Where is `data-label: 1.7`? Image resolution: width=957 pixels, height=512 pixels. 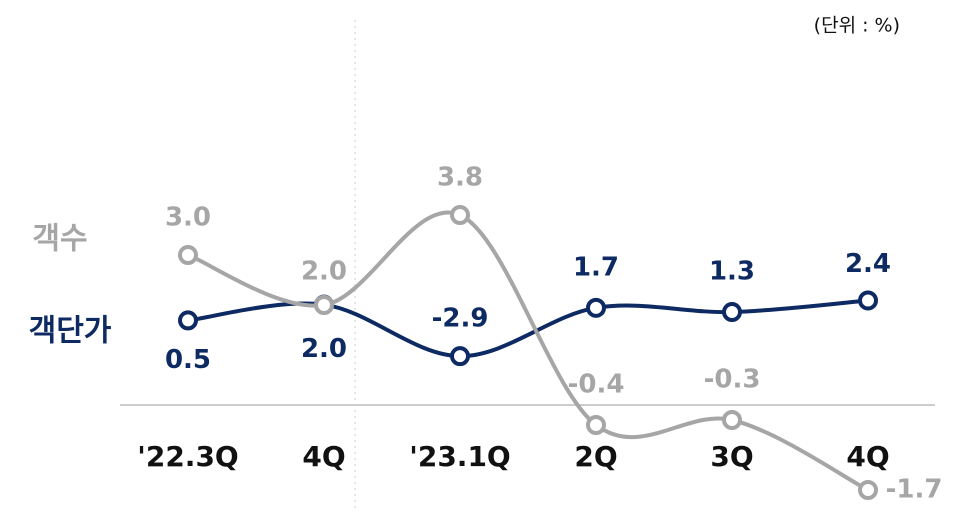 data-label: 1.7 is located at coordinates (596, 267).